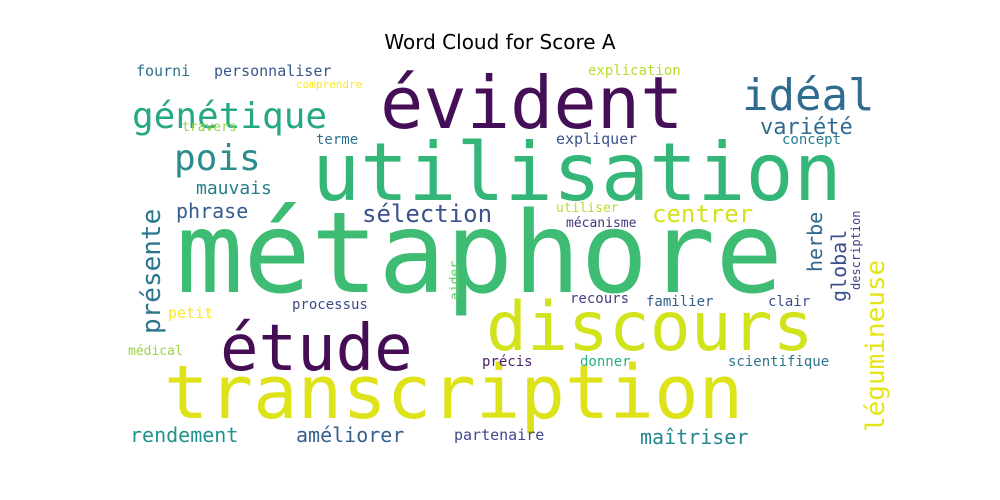  What do you see at coordinates (596, 139) in the screenshot?
I see `word-expliquer: expliquer` at bounding box center [596, 139].